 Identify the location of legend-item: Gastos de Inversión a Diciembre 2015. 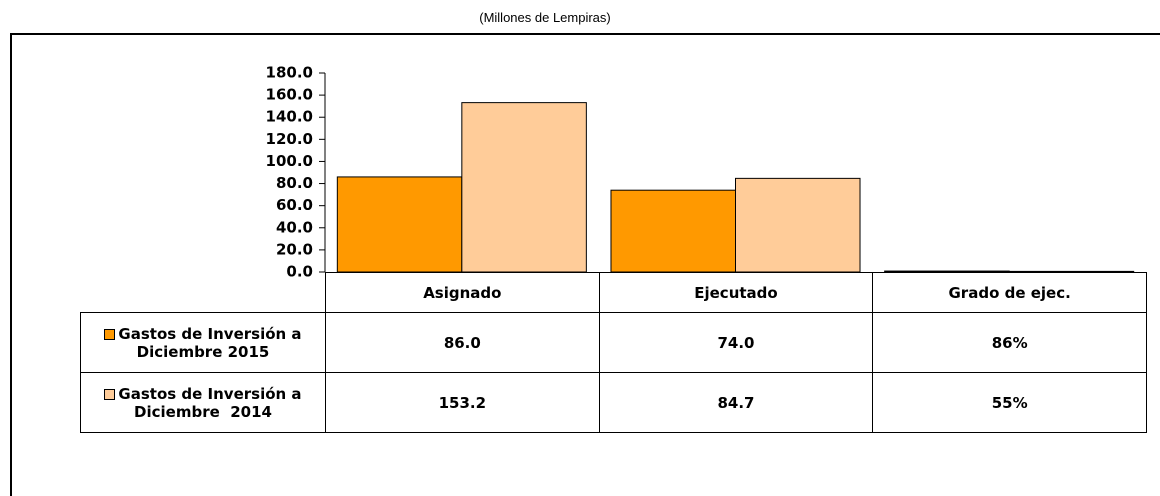
(203, 343).